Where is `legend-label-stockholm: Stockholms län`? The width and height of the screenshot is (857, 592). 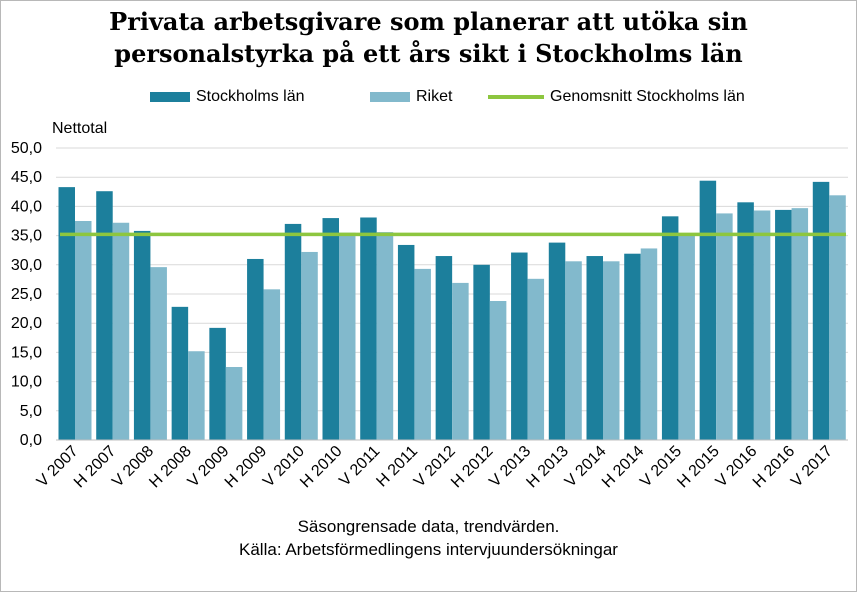
legend-label-stockholm: Stockholms län is located at coordinates (250, 96).